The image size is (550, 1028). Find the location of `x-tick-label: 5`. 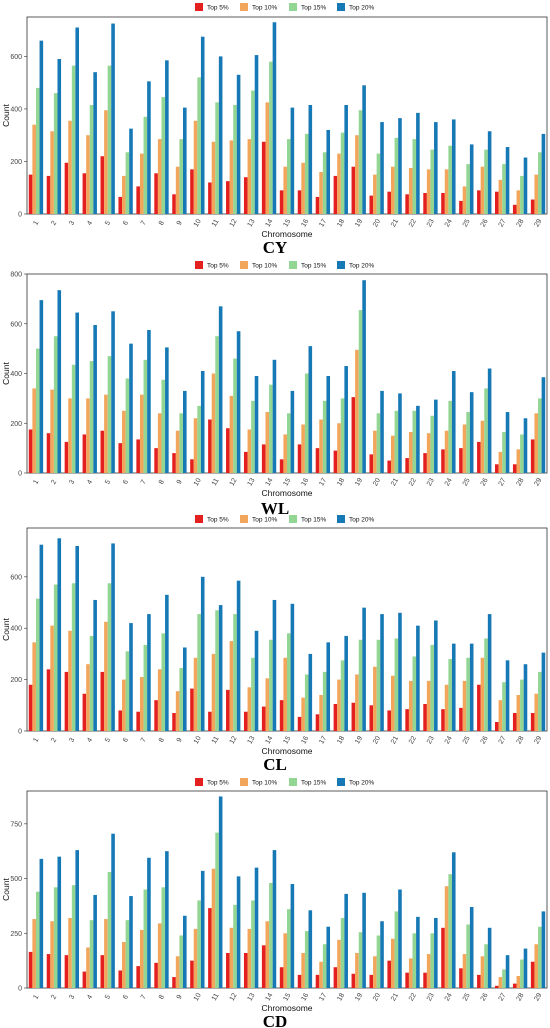

x-tick-label: 5 is located at coordinates (108, 223).